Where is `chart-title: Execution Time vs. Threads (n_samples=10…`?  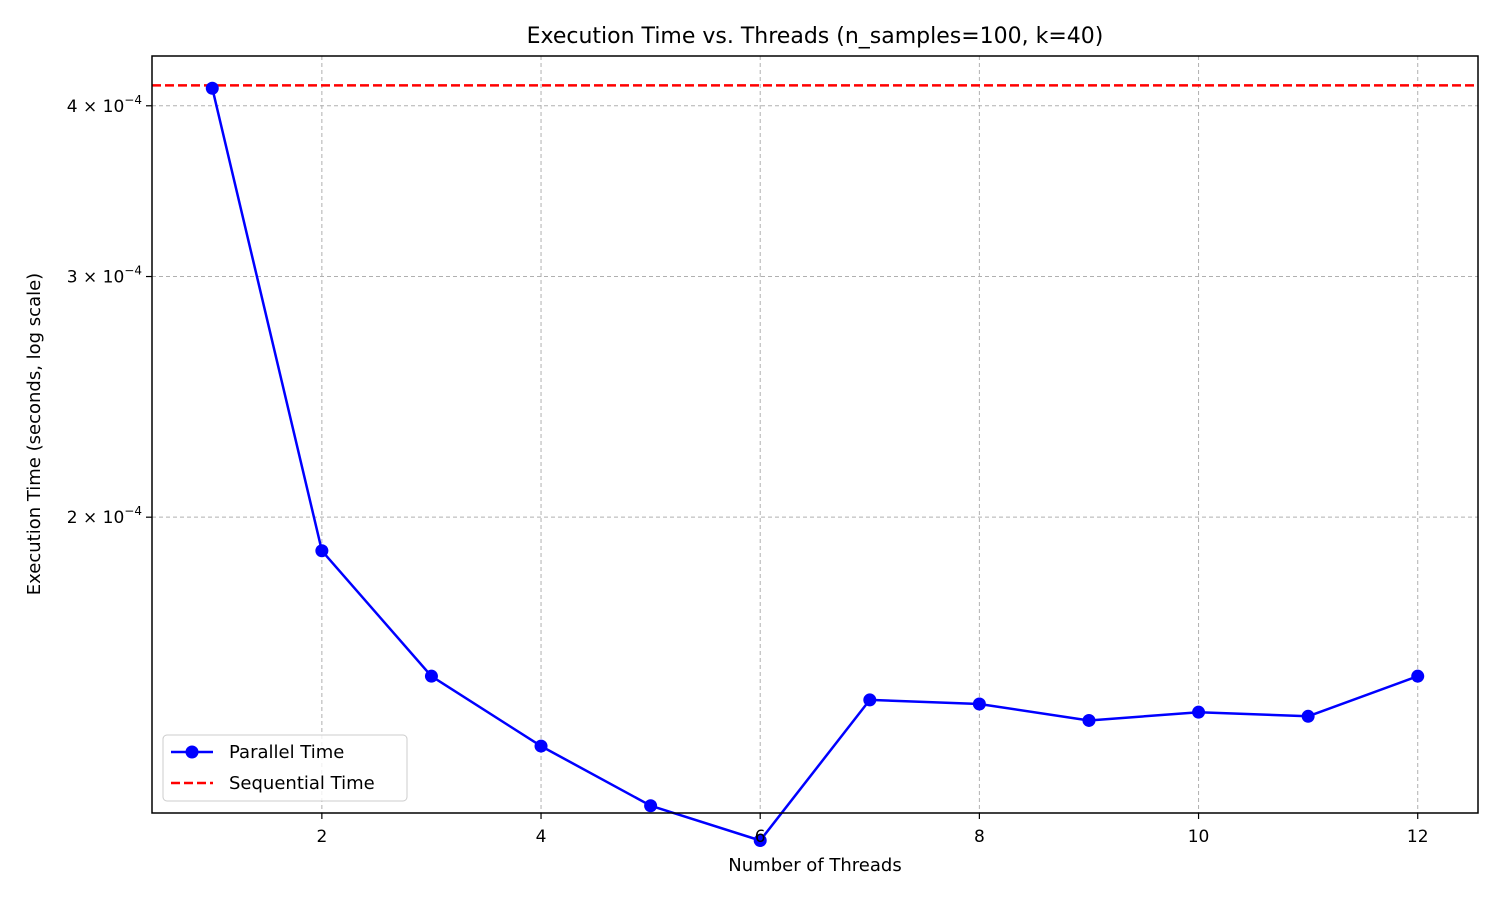 chart-title: Execution Time vs. Threads (n_samples=10… is located at coordinates (815, 36).